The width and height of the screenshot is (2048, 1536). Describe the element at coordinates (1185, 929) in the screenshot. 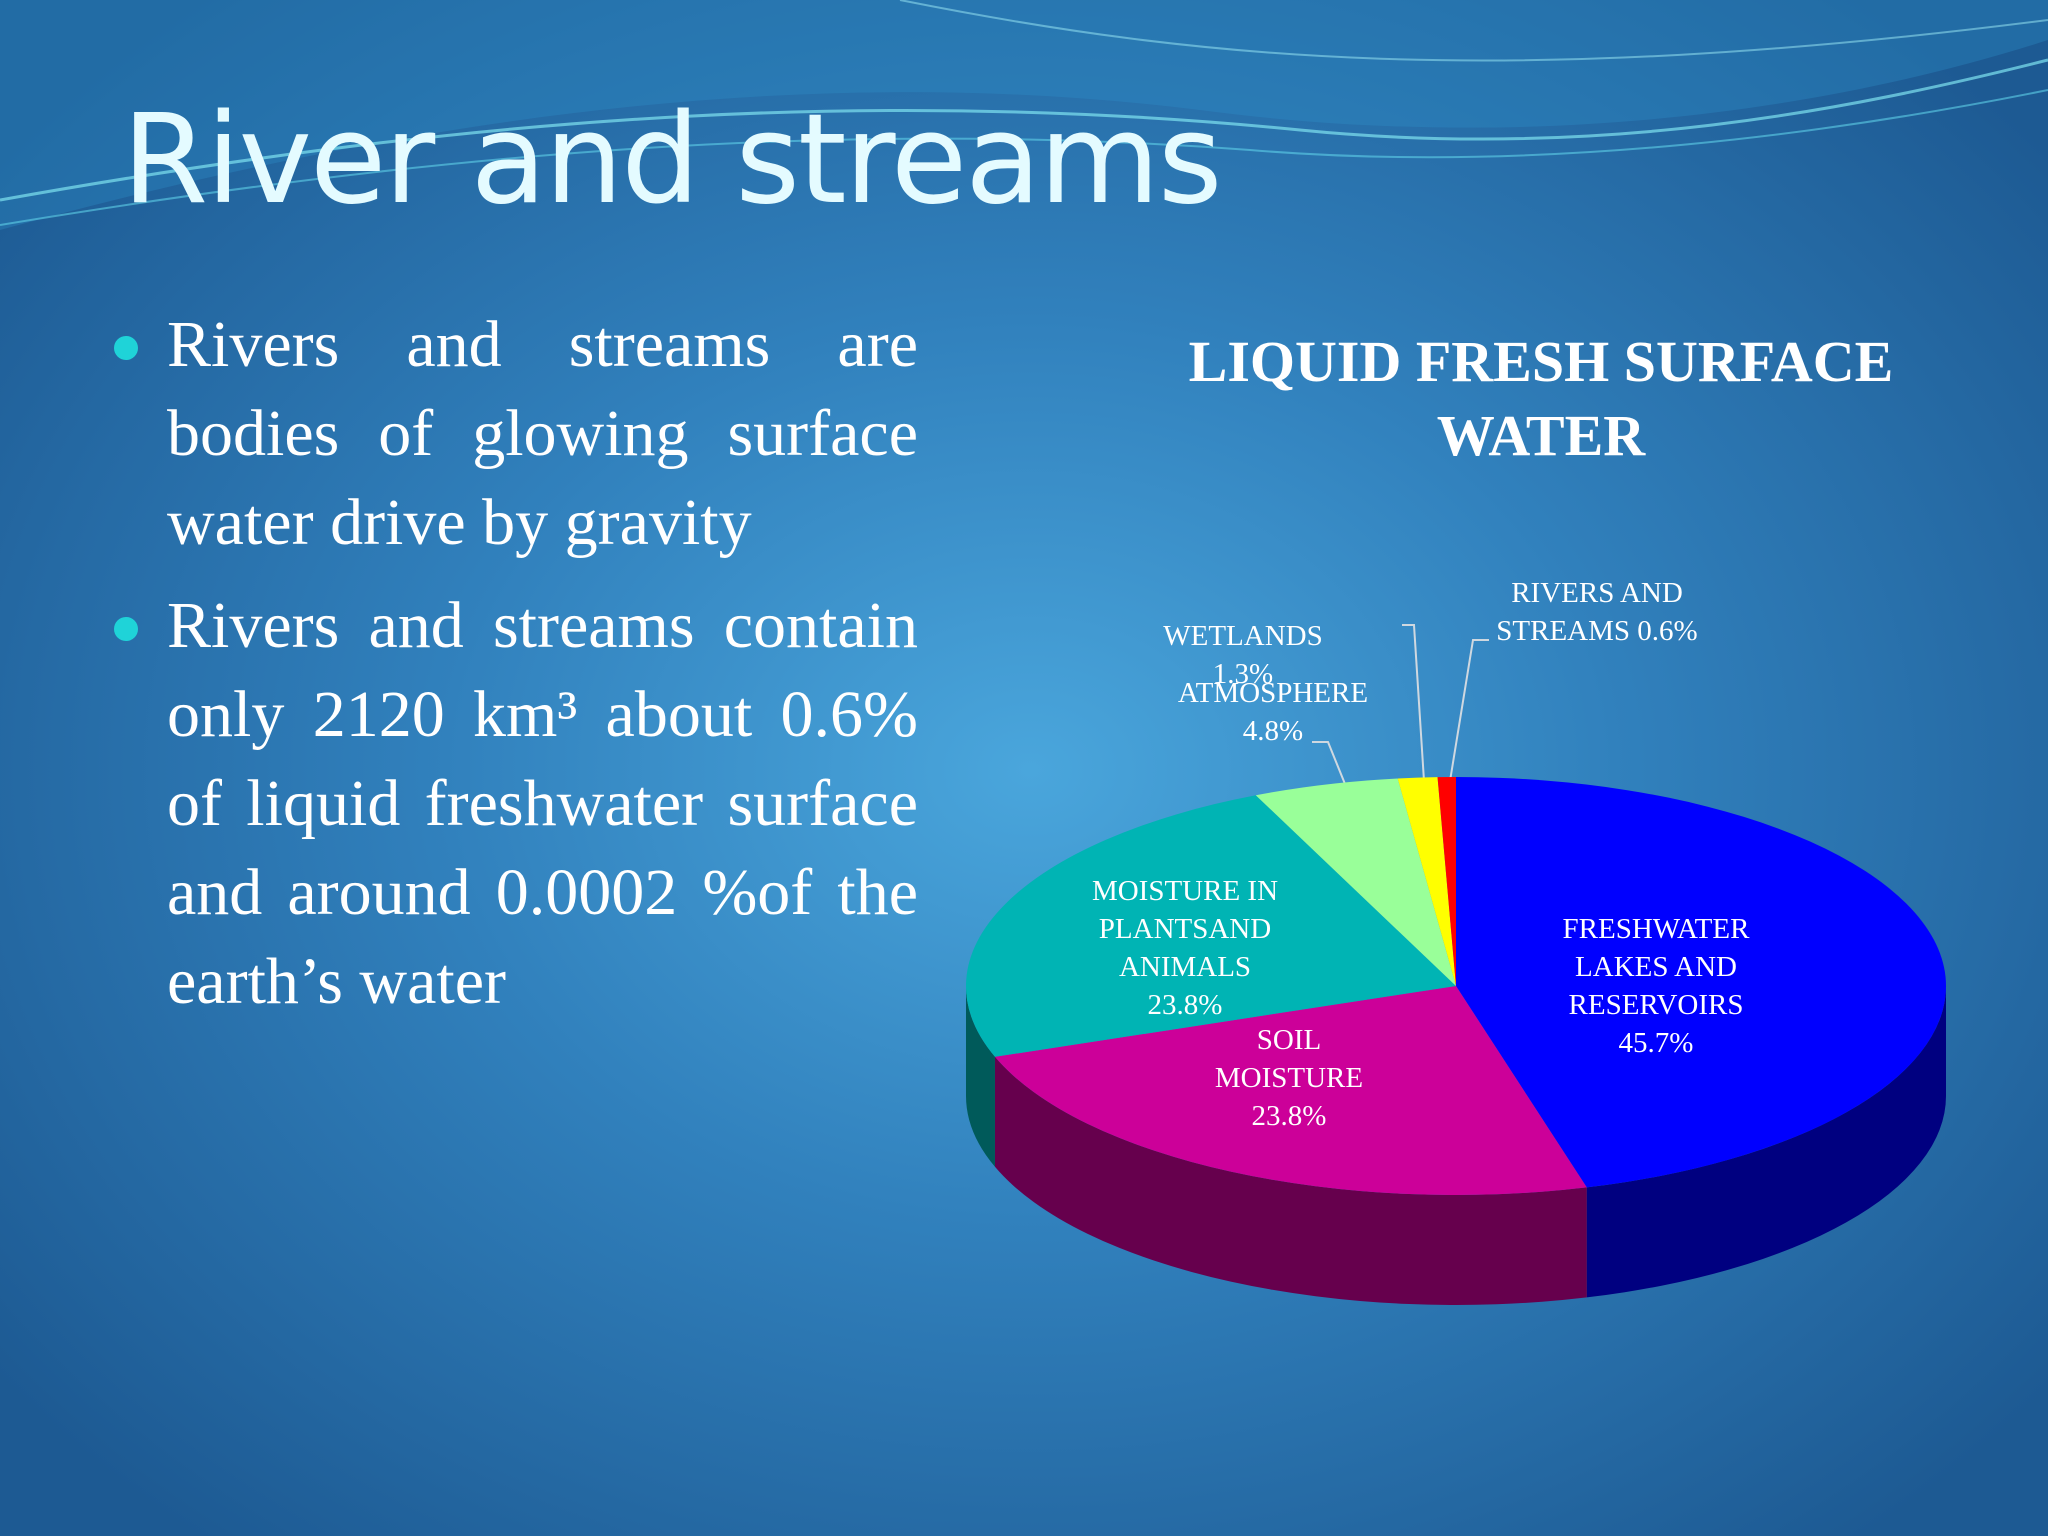

I see `category-label: MOISTURE IN PLANTSAND ANIMALS` at that location.